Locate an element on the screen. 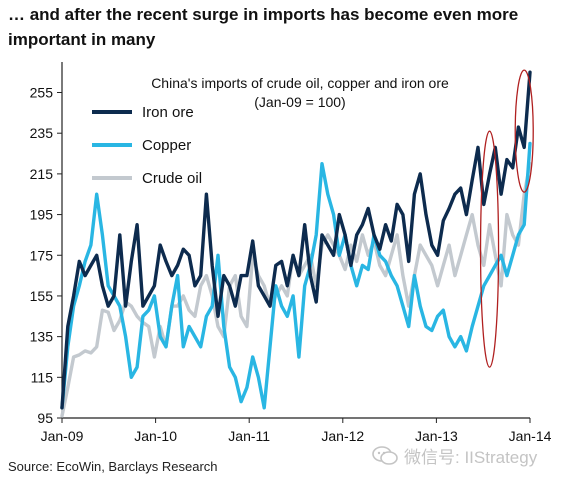 The image size is (575, 483). legend-label: Crude oil is located at coordinates (172, 178).